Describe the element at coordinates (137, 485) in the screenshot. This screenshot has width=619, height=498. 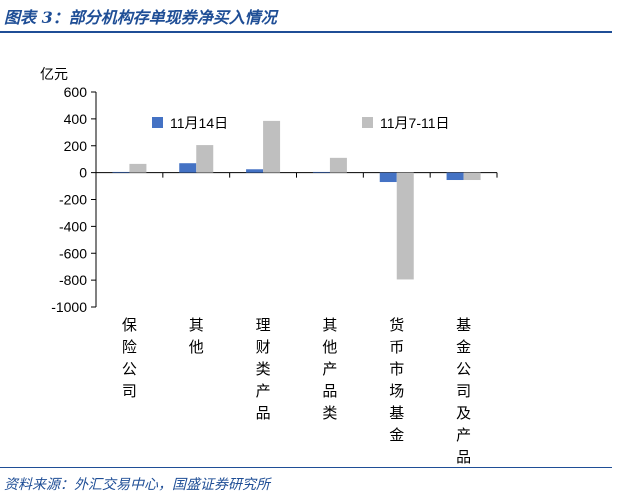
I see `source-note: 资料来源：外汇交易中心，国盛证券研究所` at that location.